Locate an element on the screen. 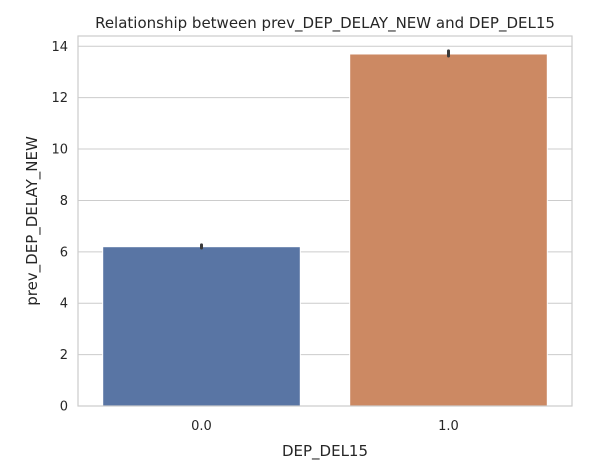 This screenshot has width=608, height=474. y-tick-label: 2 is located at coordinates (64, 355).